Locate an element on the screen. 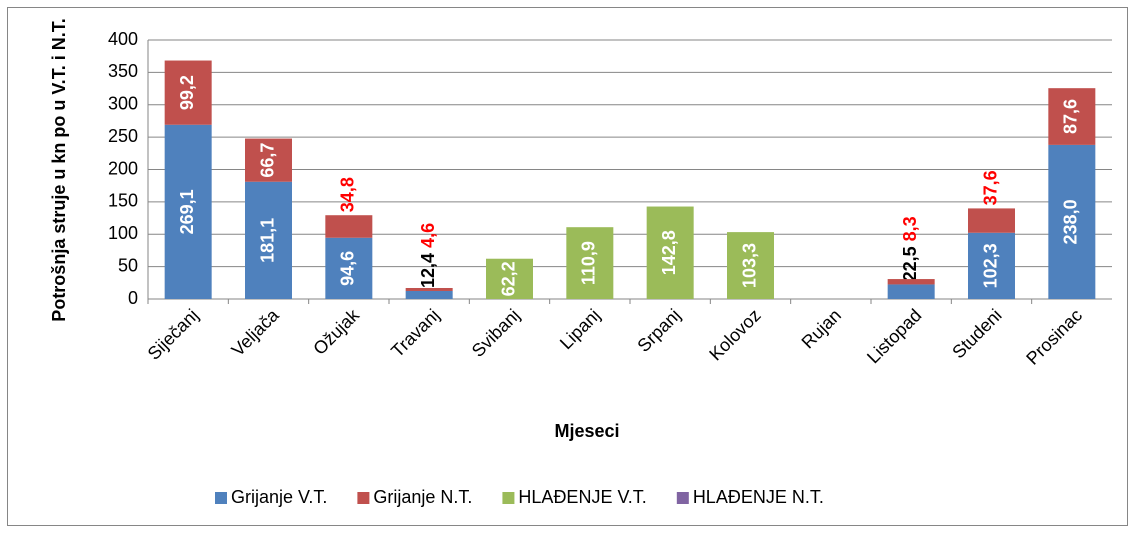 The height and width of the screenshot is (536, 1134). legend-label: HLAĐENJE N.T. is located at coordinates (758, 497).